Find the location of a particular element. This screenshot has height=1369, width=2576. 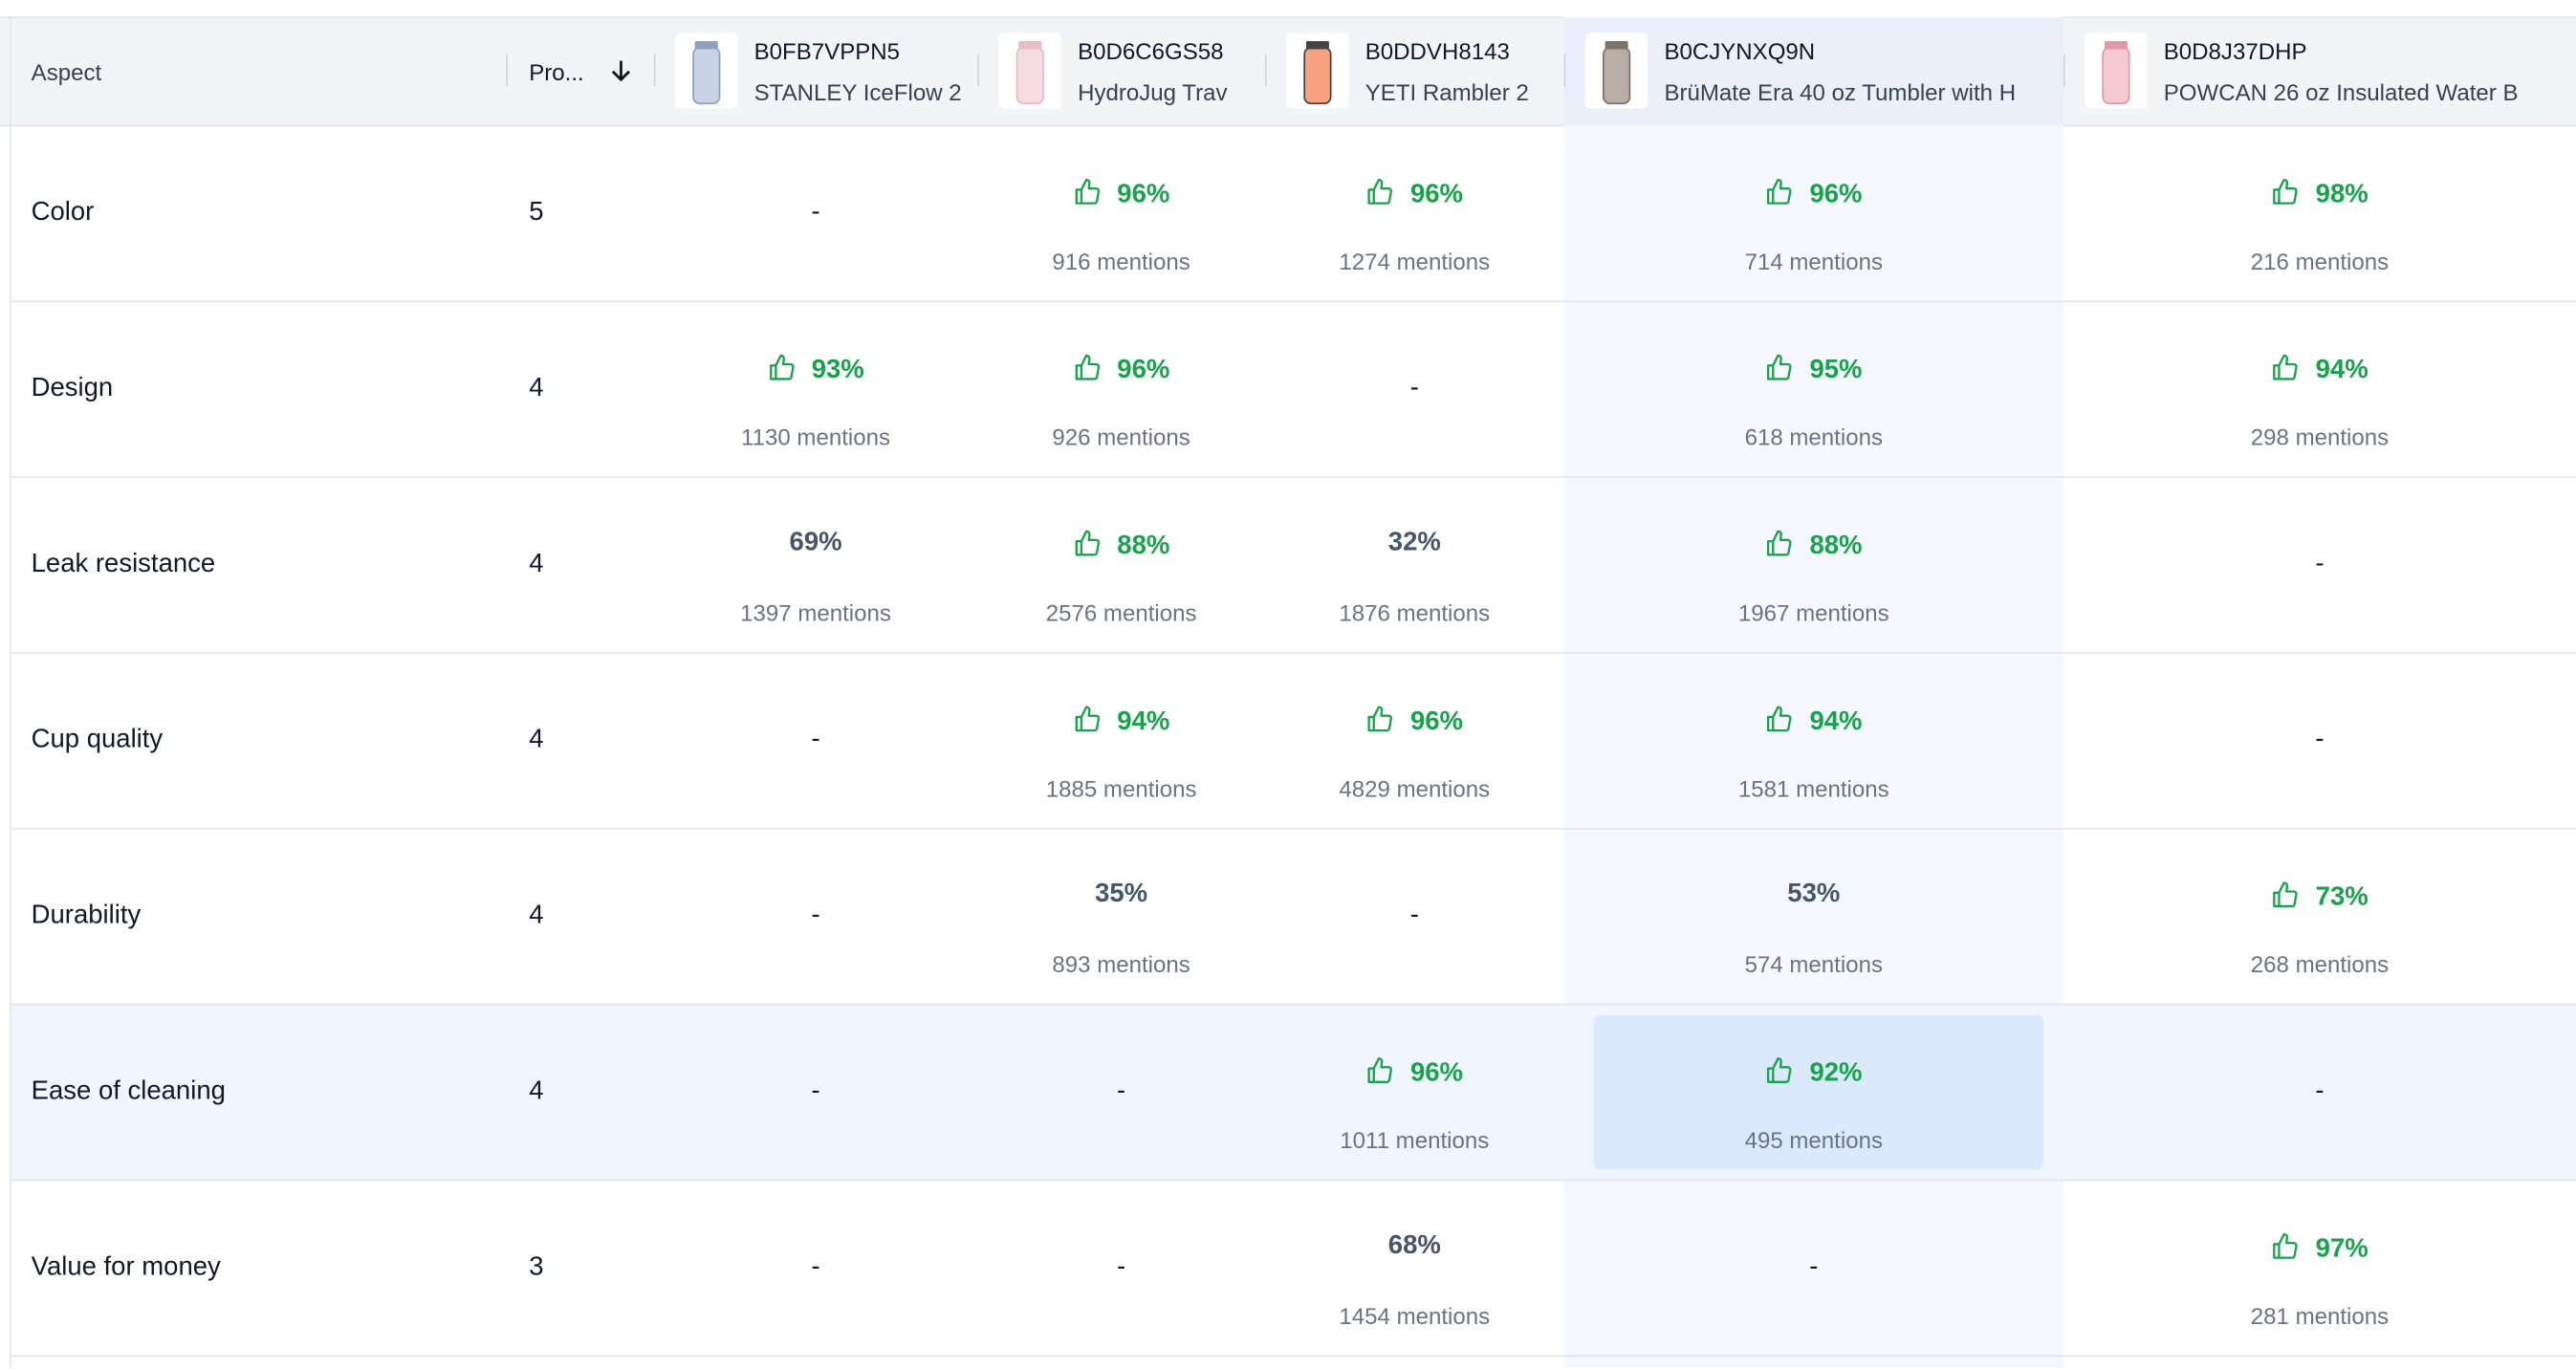

mentions: 1130 mentions is located at coordinates (816, 437).